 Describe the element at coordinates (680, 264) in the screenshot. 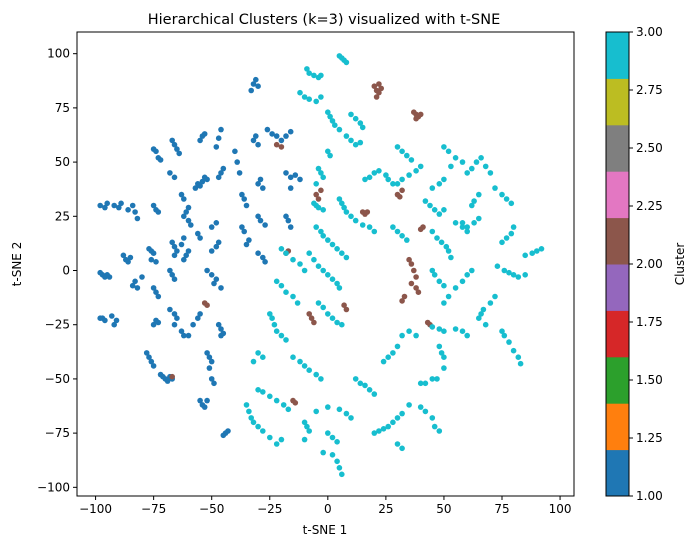

I see `colorbar-label: Cluster` at that location.